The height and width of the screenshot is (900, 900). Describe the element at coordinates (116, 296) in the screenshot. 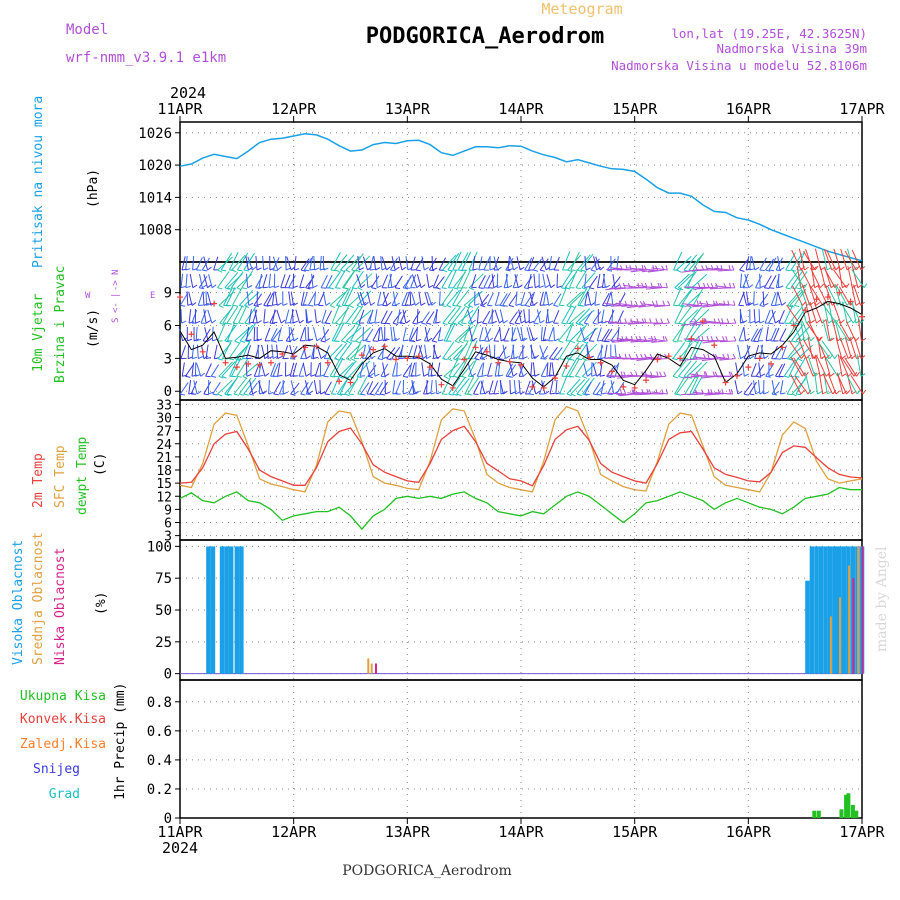

I see `wind-compass: S <- | -> N` at that location.